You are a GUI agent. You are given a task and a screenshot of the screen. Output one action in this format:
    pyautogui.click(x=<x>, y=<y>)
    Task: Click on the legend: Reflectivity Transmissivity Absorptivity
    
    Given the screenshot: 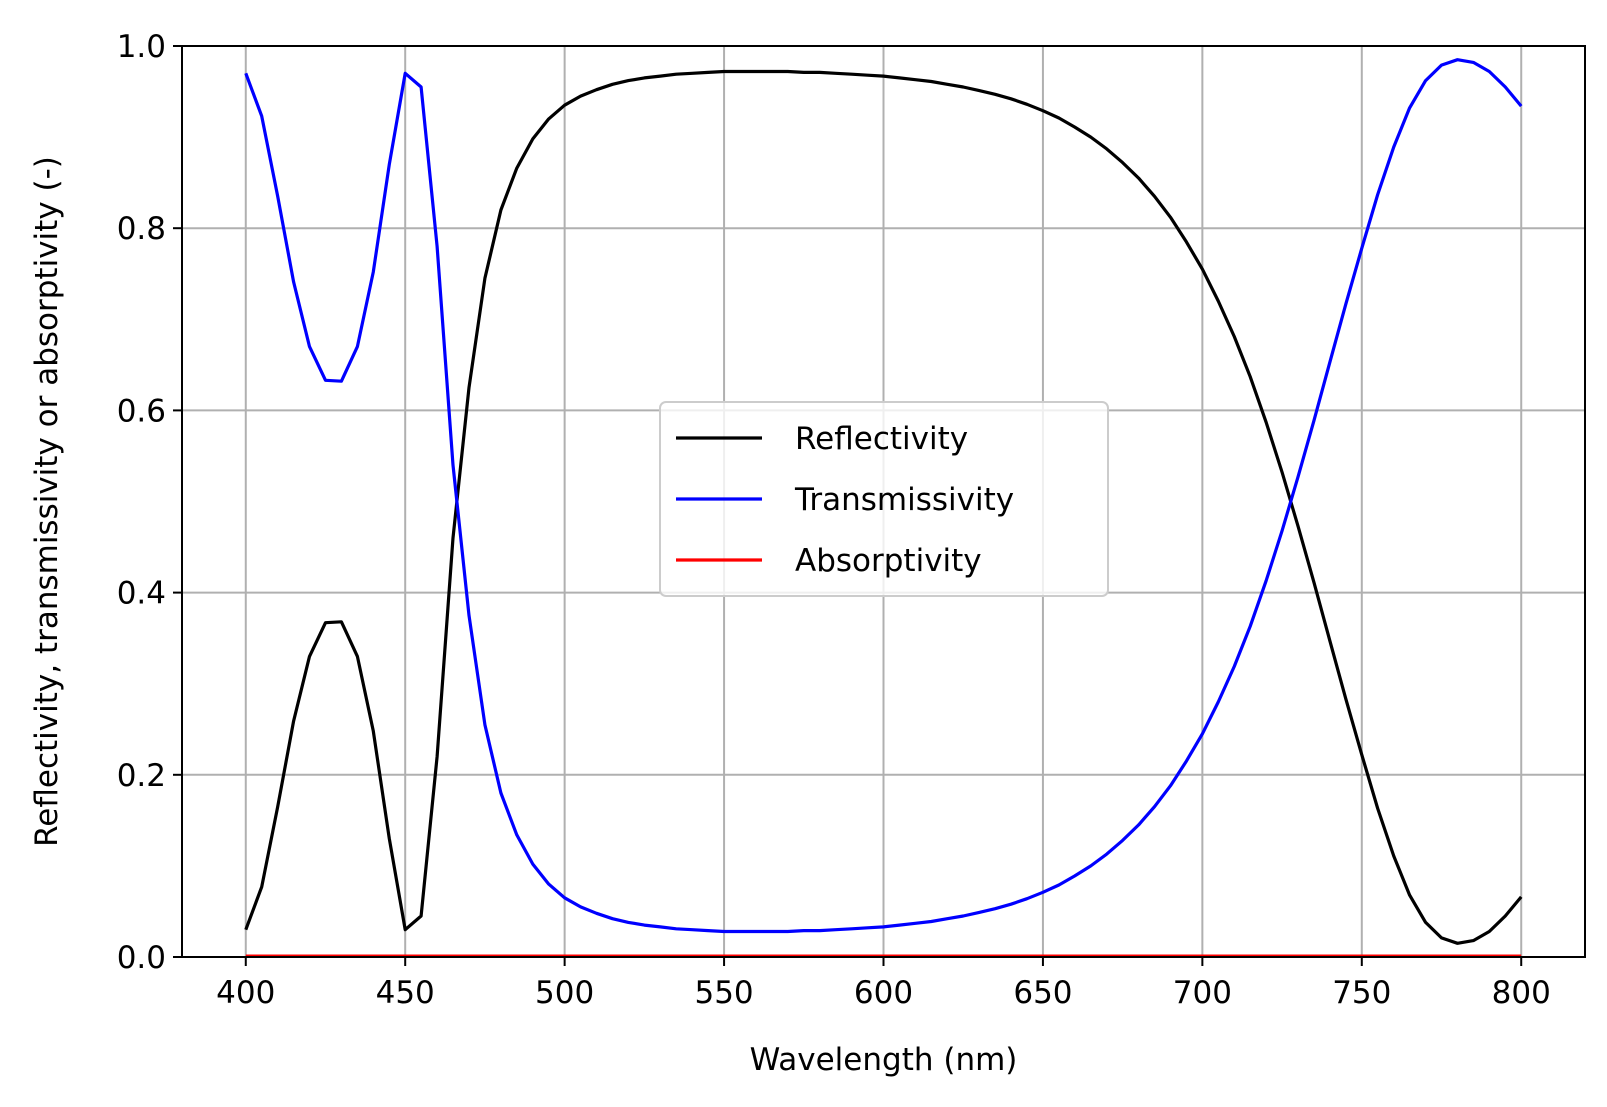 What is the action you would take?
    pyautogui.click(x=884, y=499)
    